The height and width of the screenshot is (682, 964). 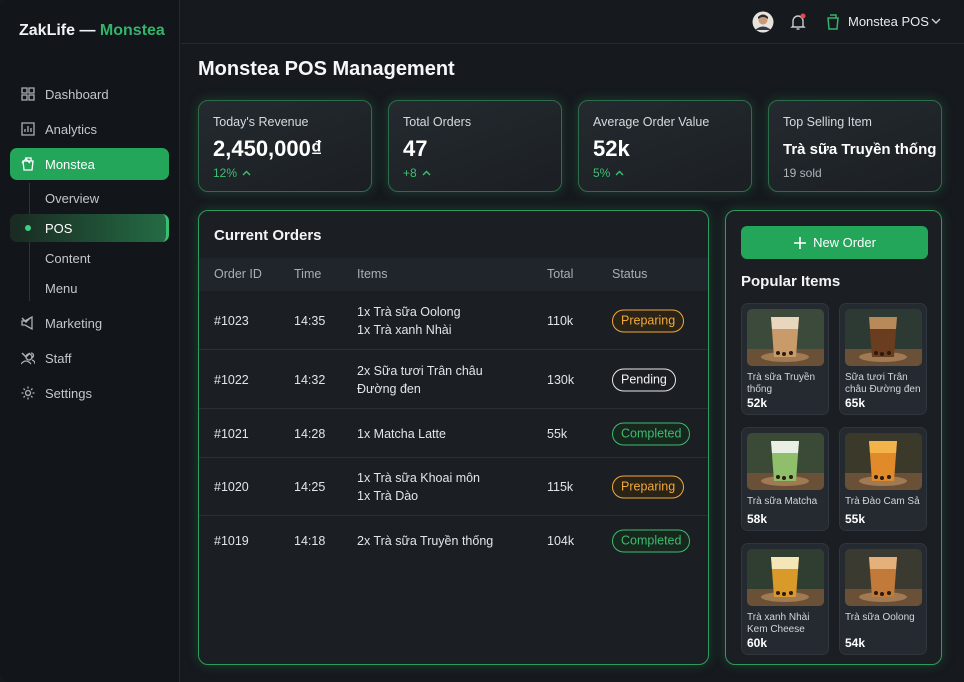 What do you see at coordinates (561, 379) in the screenshot?
I see `order-total: 130k` at bounding box center [561, 379].